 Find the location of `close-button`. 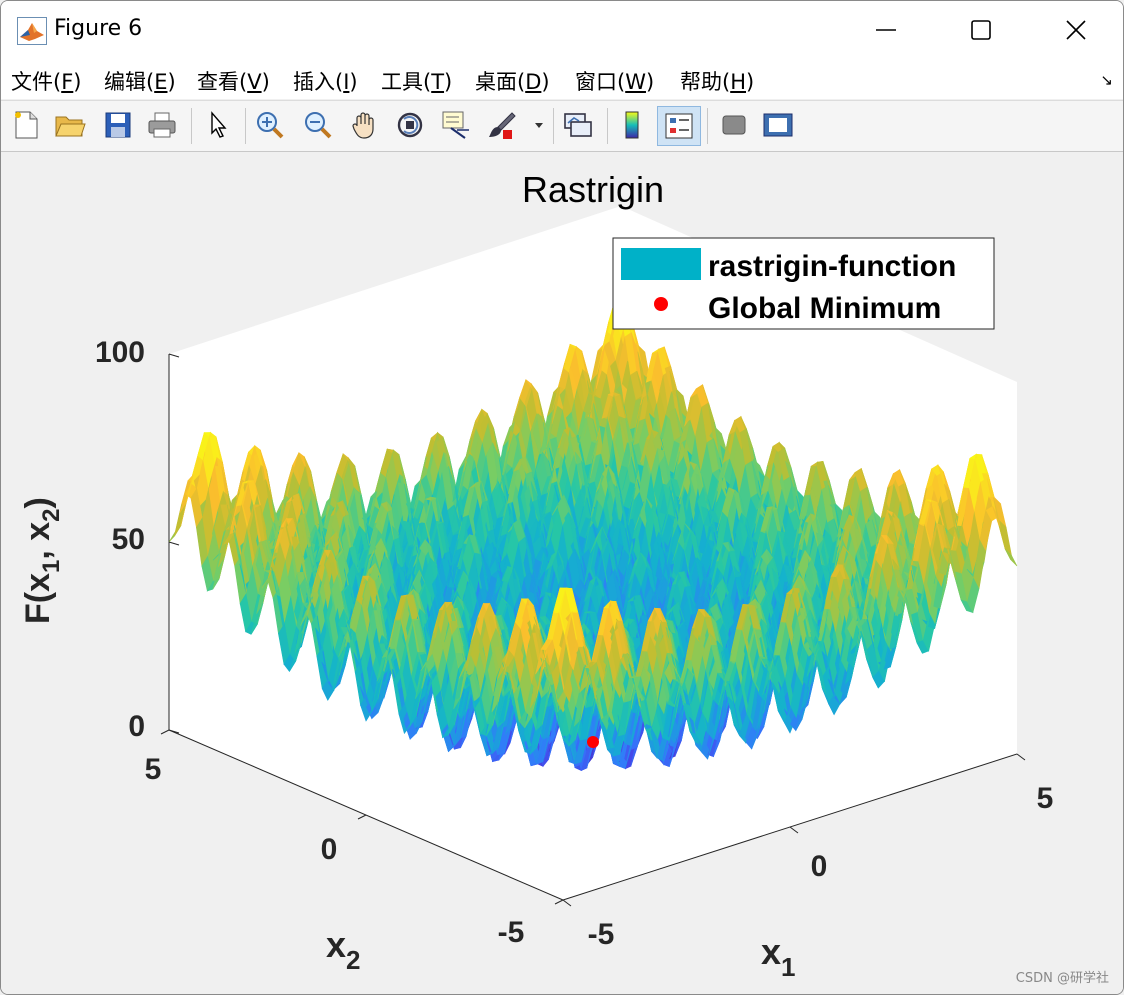

close-button is located at coordinates (1077, 30).